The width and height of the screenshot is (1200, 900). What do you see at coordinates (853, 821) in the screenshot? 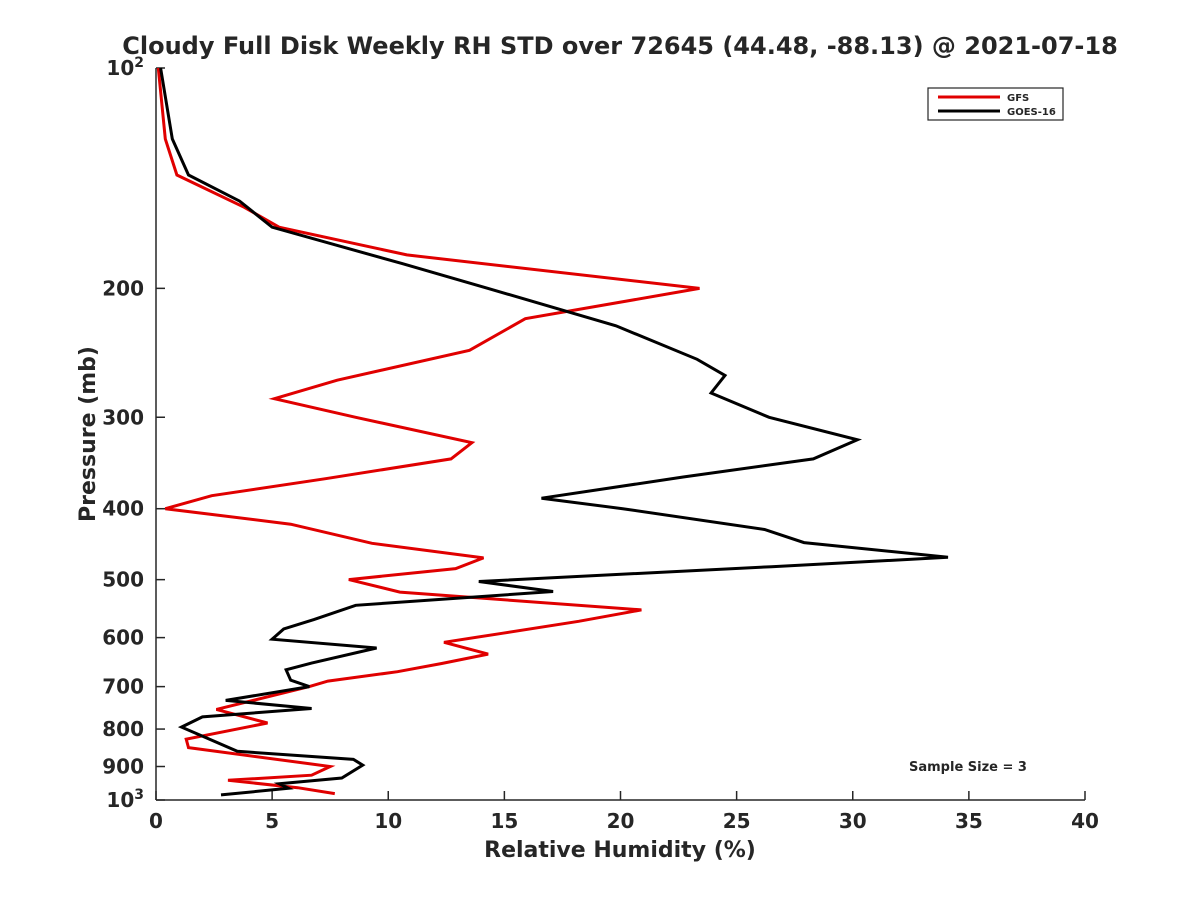
I see `x-tick-label: 30` at bounding box center [853, 821].